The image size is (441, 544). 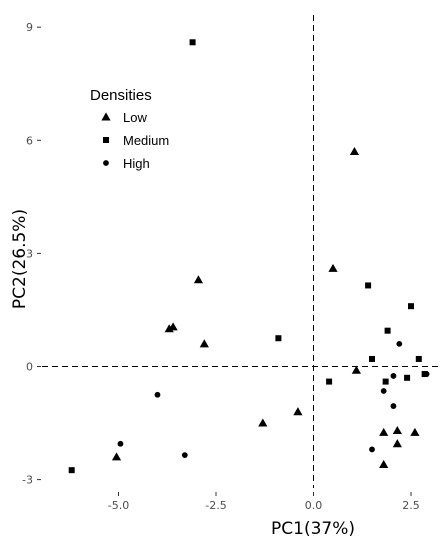 What do you see at coordinates (29, 367) in the screenshot?
I see `y-tick-label: 0` at bounding box center [29, 367].